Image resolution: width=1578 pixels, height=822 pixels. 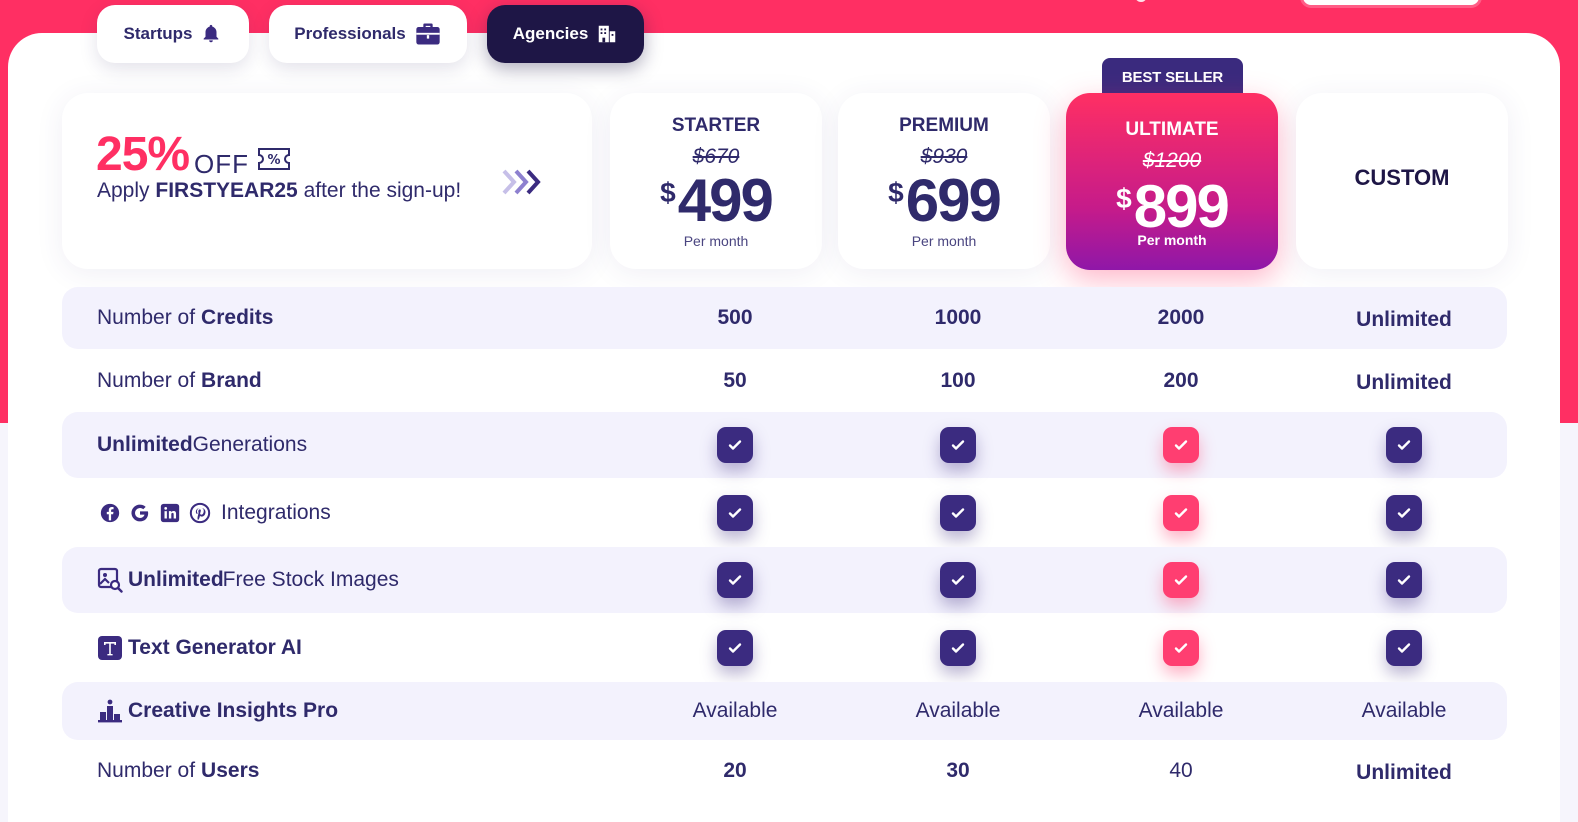 What do you see at coordinates (237, 317) in the screenshot?
I see `row-label-bold: Credits` at bounding box center [237, 317].